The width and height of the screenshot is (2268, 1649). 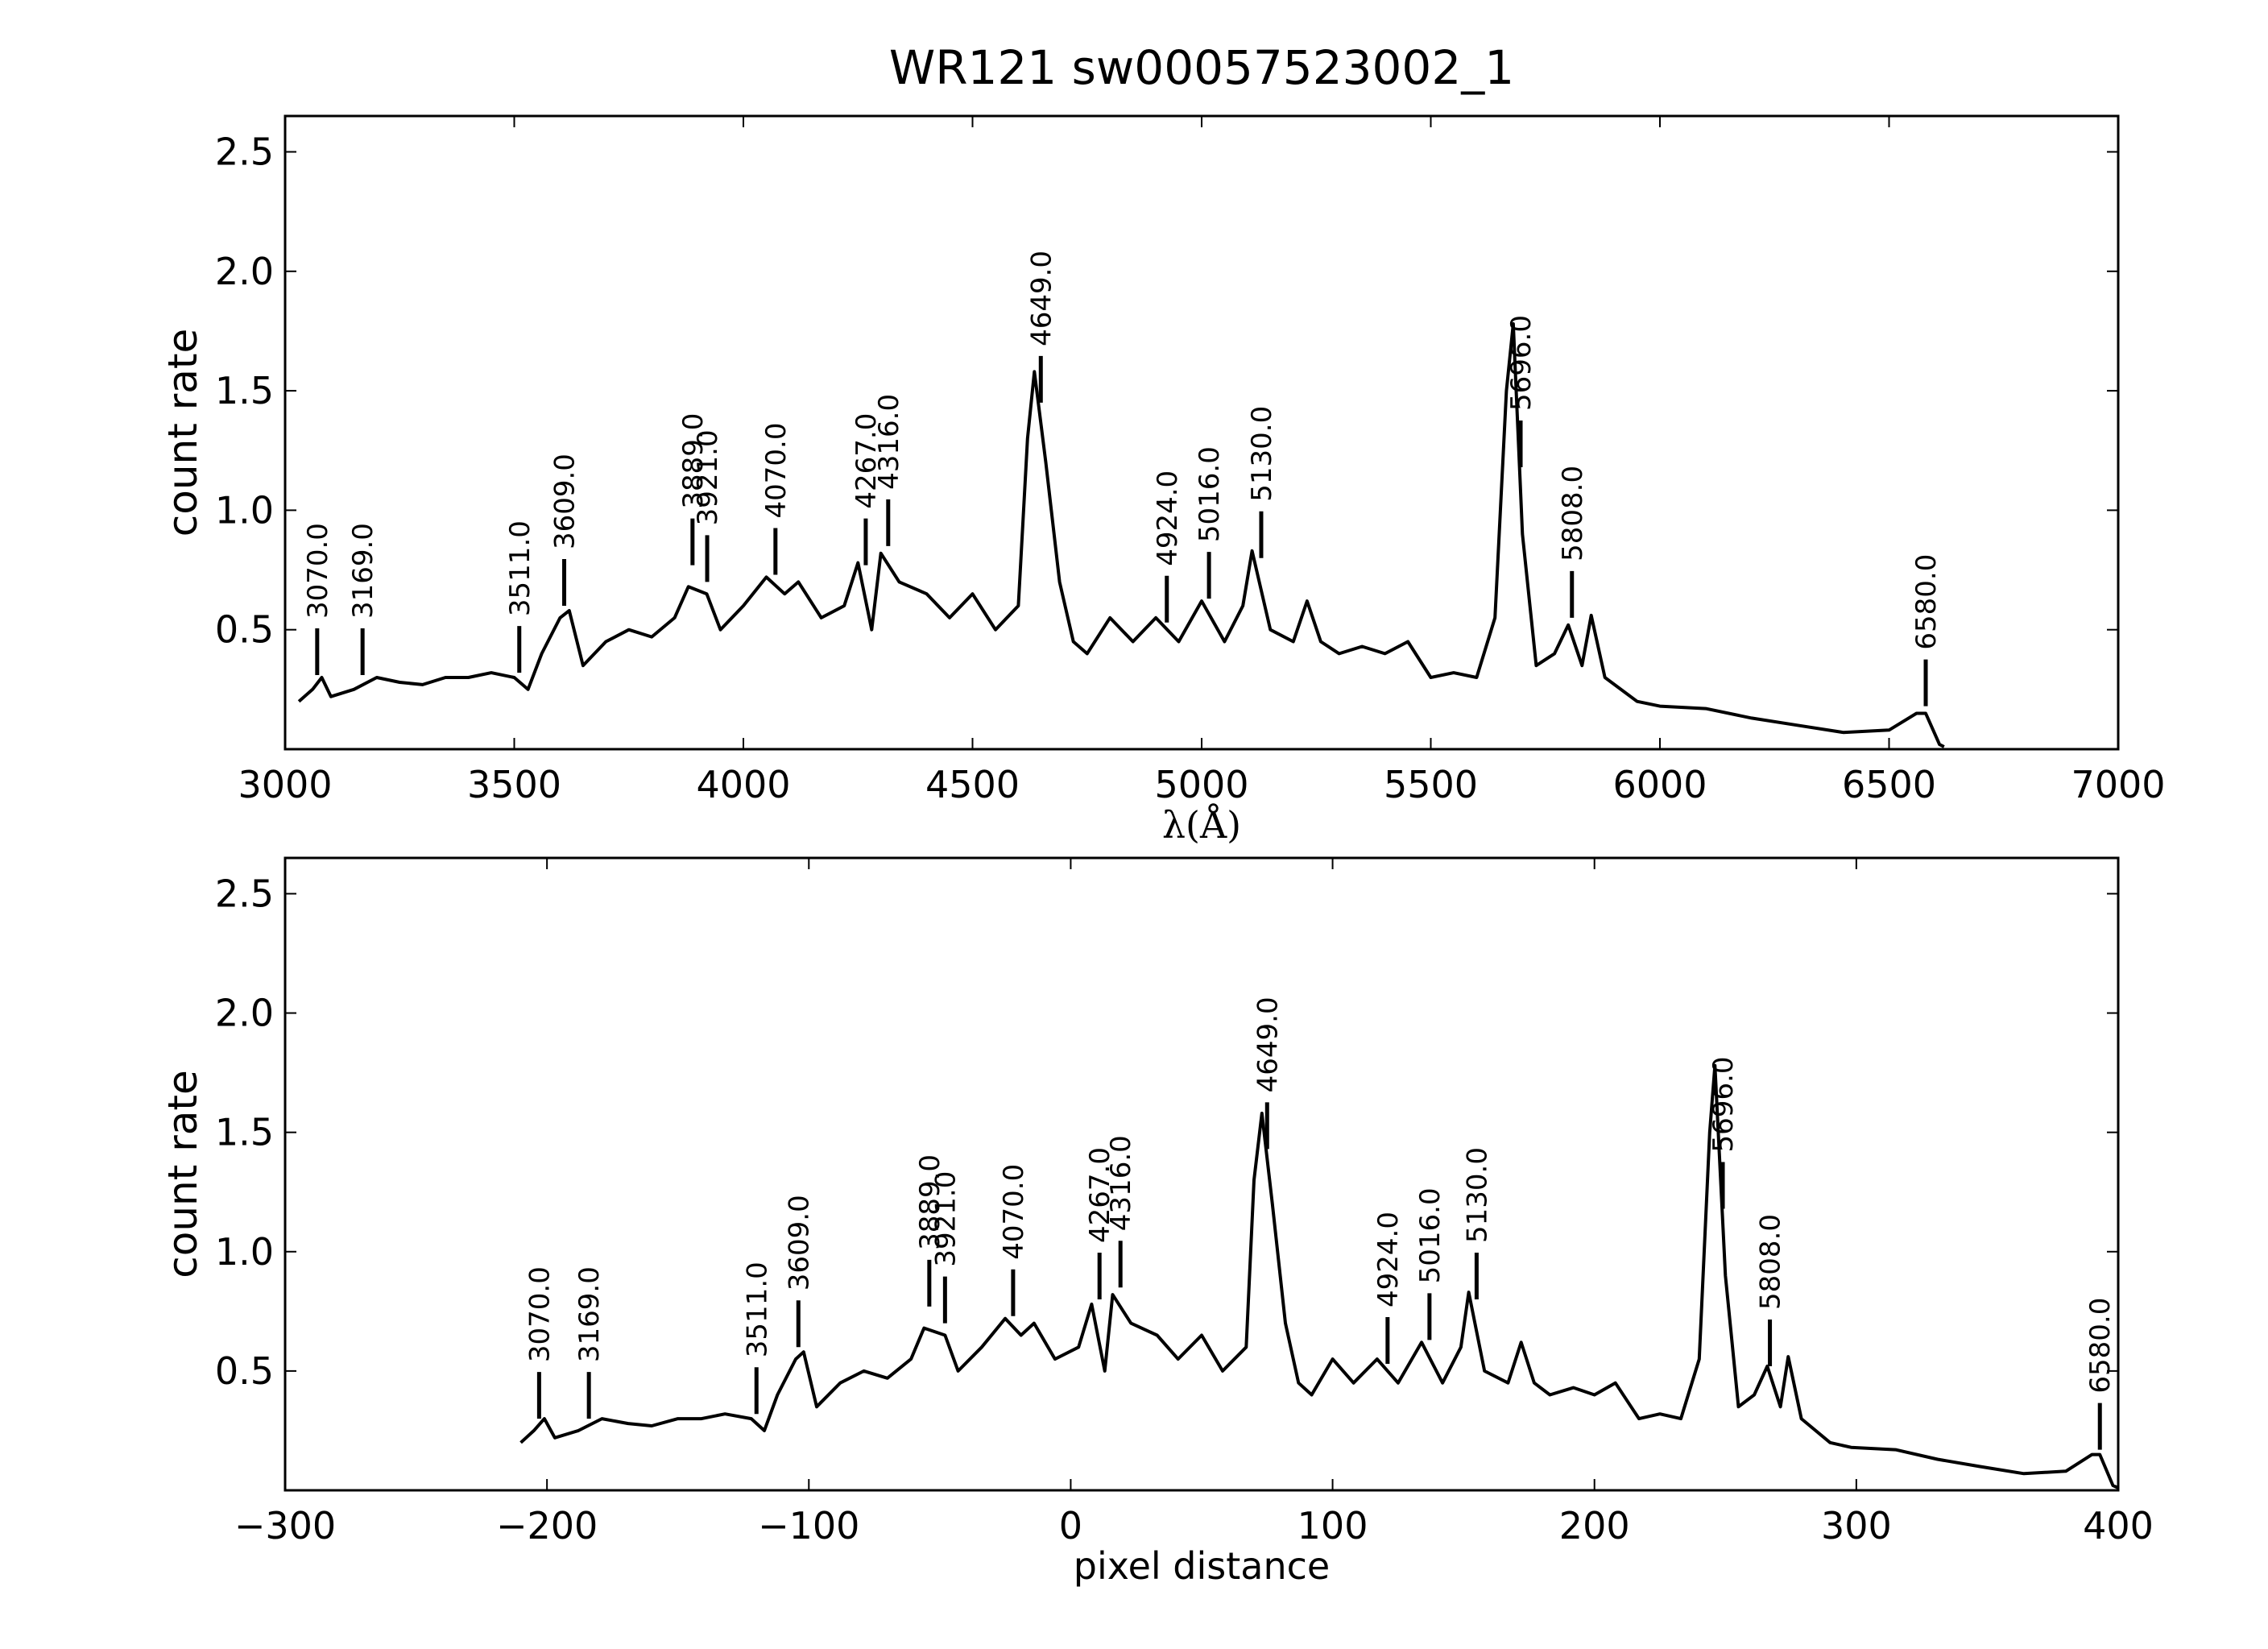 What do you see at coordinates (1332, 1525) in the screenshot?
I see `x-tick-label: 100` at bounding box center [1332, 1525].